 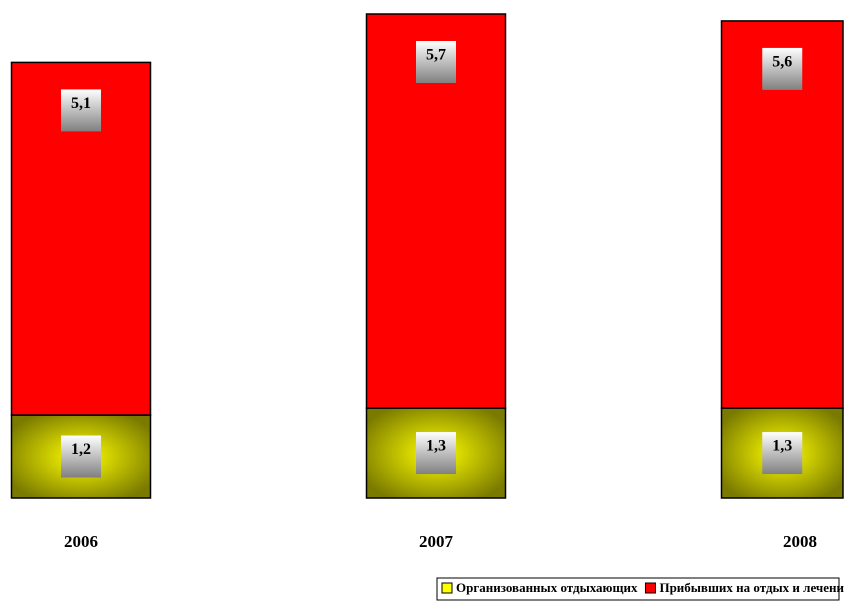 I want to click on data-label: 5,6, so click(x=782, y=62).